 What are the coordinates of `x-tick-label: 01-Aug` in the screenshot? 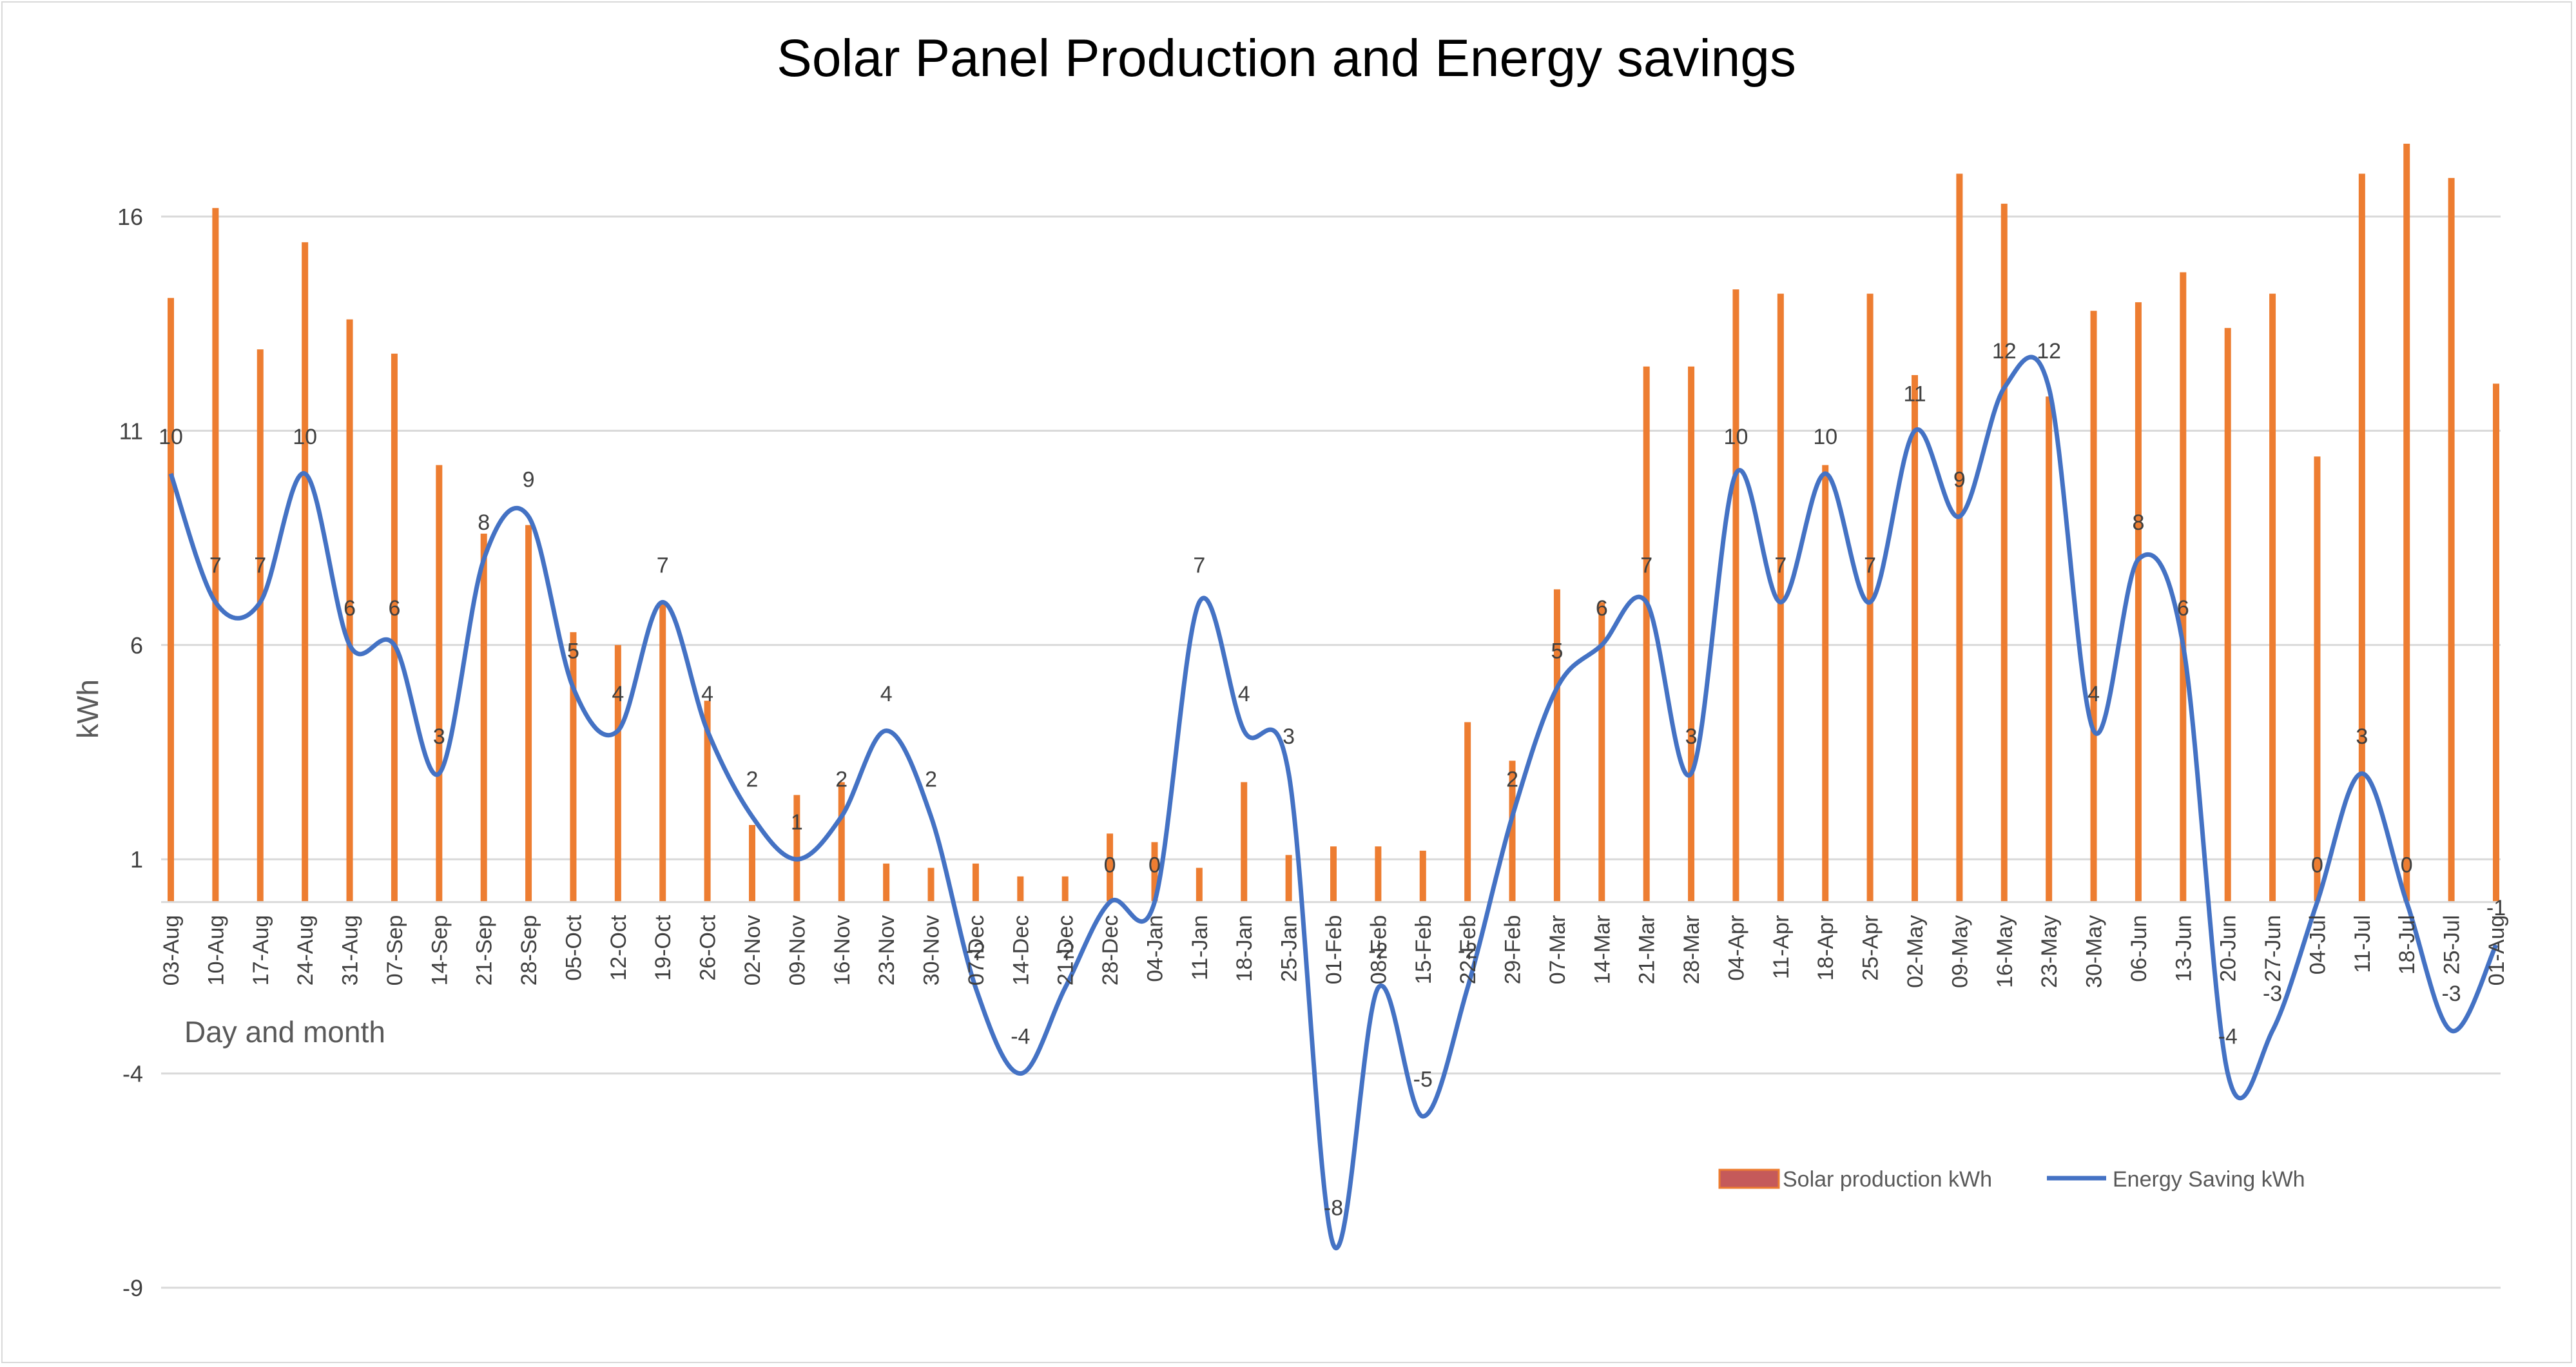 It's located at (2496, 951).